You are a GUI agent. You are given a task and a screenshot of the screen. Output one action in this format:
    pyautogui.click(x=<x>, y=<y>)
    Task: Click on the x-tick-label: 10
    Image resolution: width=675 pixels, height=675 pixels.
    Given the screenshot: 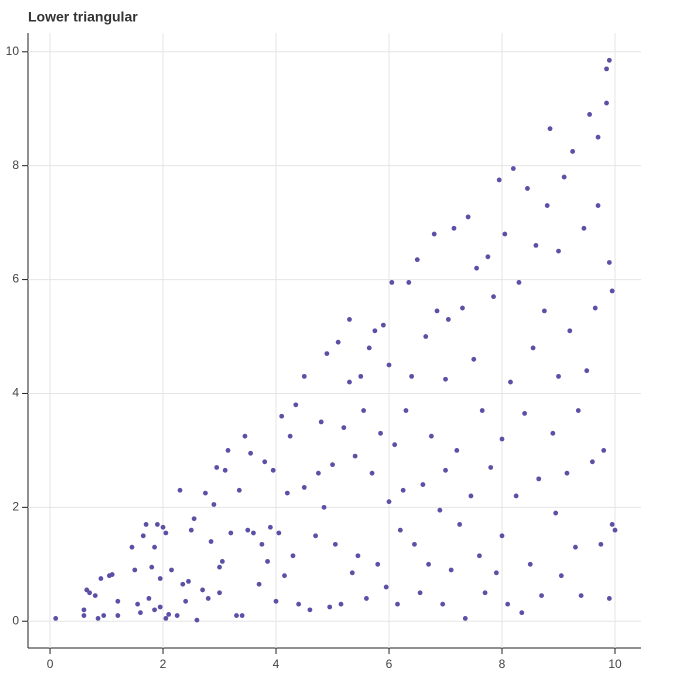 What is the action you would take?
    pyautogui.click(x=615, y=664)
    